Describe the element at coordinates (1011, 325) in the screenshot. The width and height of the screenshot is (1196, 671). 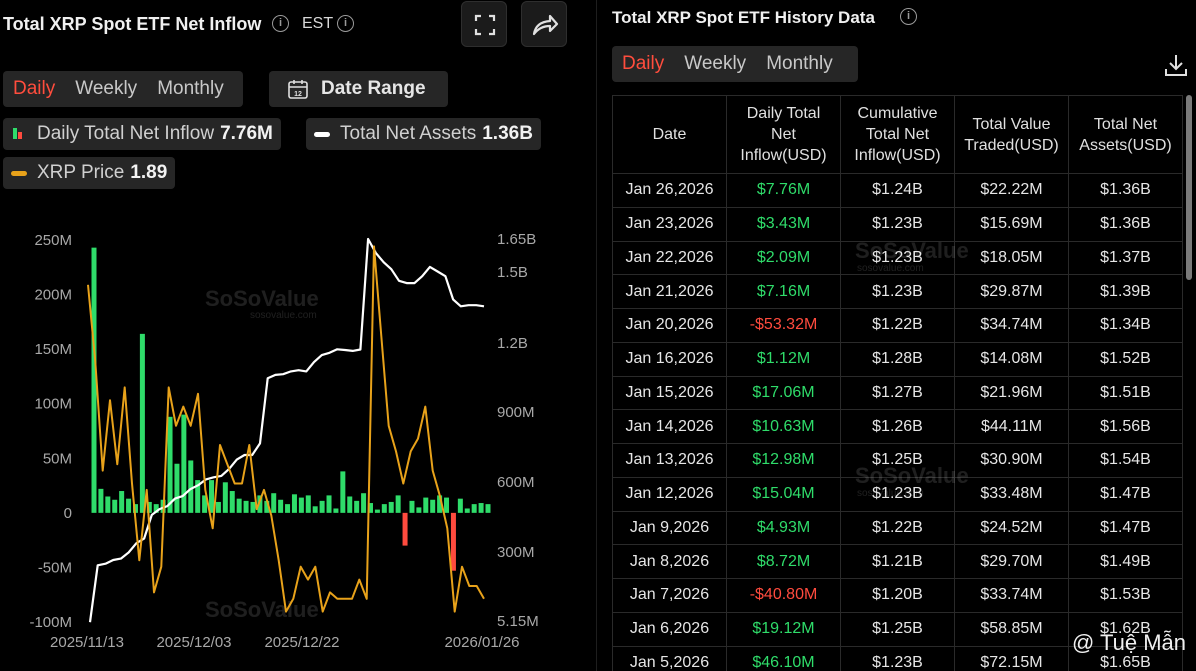
I see `cell-value-traded: $34.74M` at that location.